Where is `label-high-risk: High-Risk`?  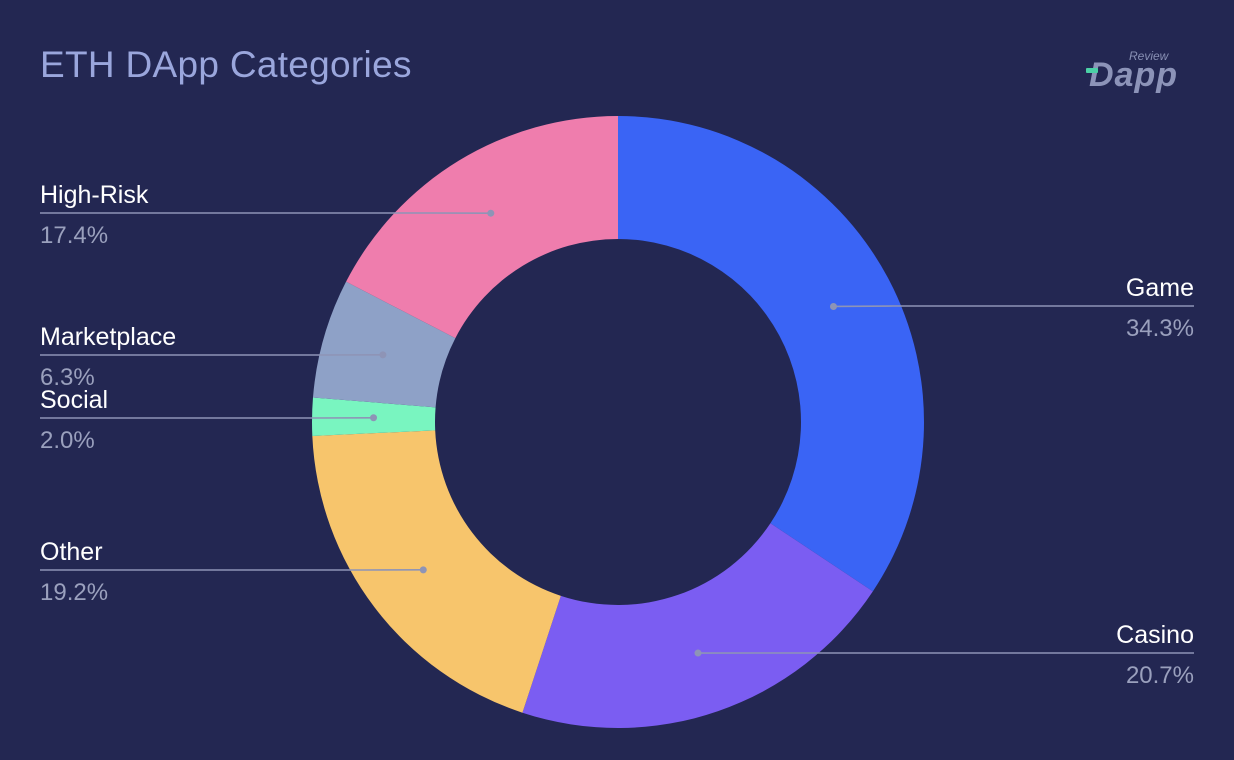
label-high-risk: High-Risk is located at coordinates (94, 195).